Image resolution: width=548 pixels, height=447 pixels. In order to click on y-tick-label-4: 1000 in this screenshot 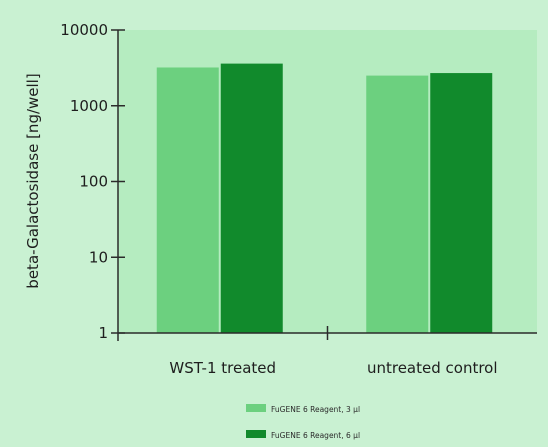, I will do `click(89, 106)`.